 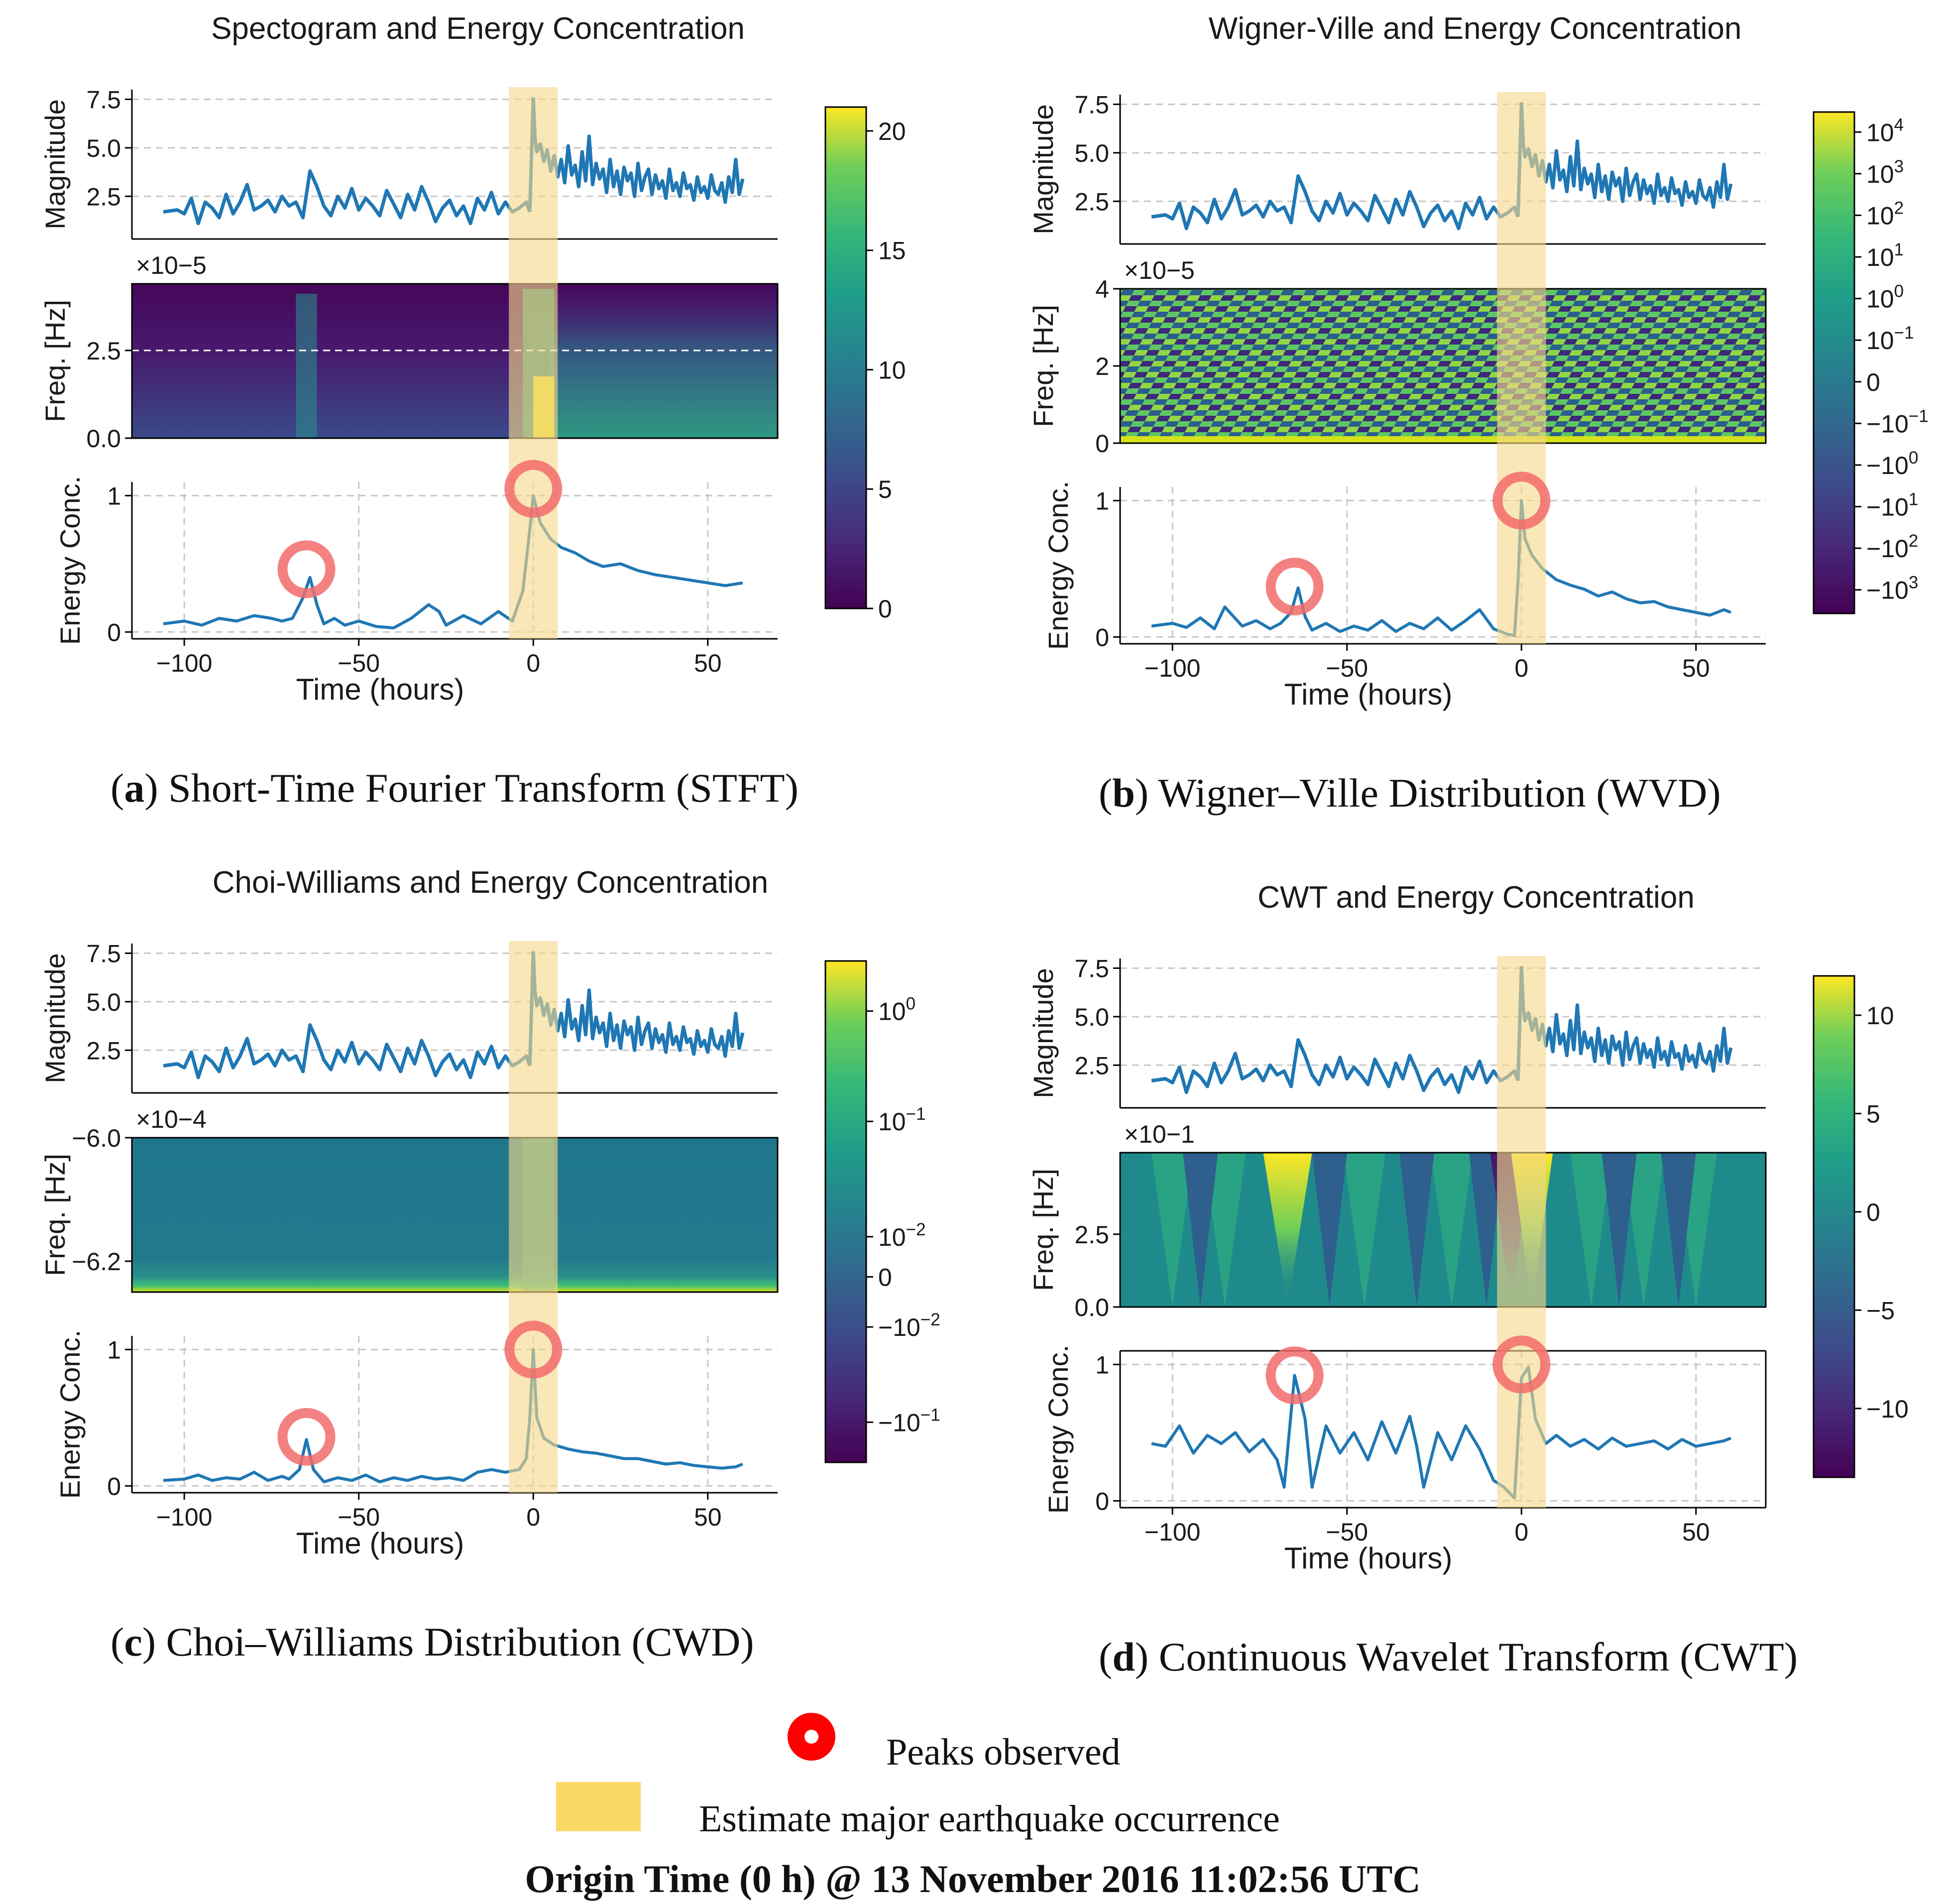 I want to click on panel-caption: (b) Wigner–Ville Distribution (WVD), so click(x=1410, y=793).